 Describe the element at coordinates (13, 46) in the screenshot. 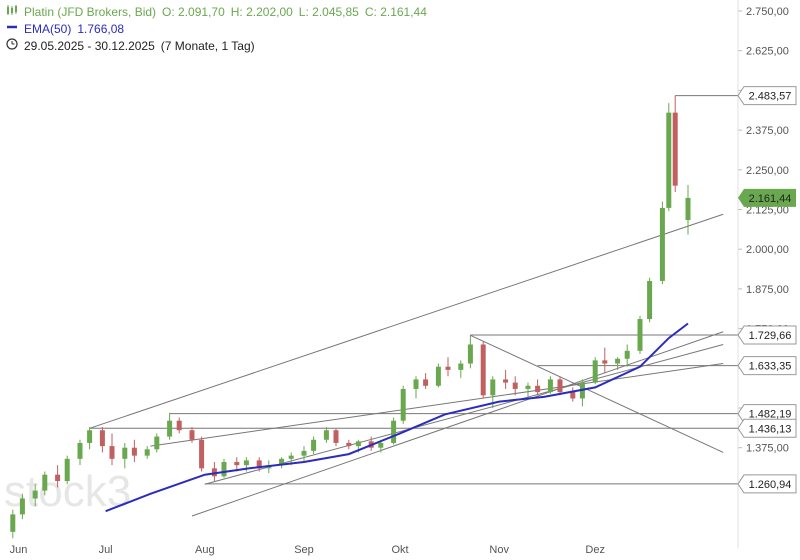

I see `clock-icon` at that location.